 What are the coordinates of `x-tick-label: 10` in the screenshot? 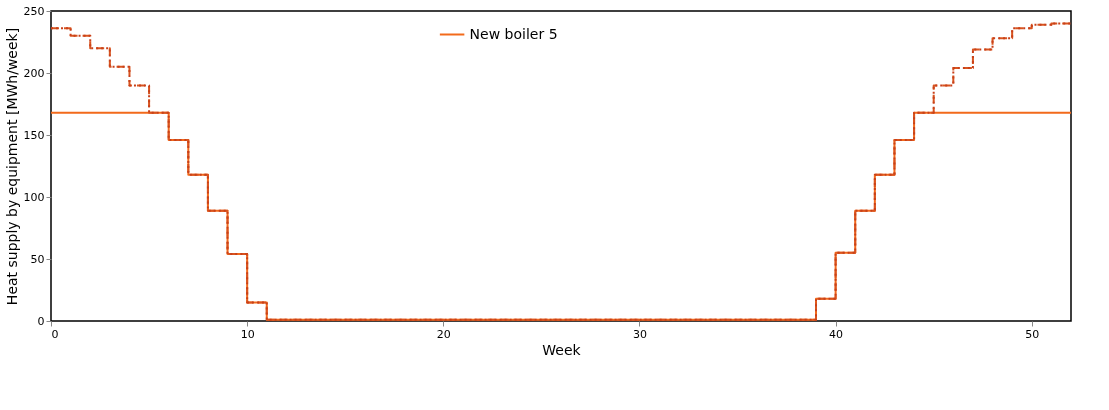 It's located at (247, 334).